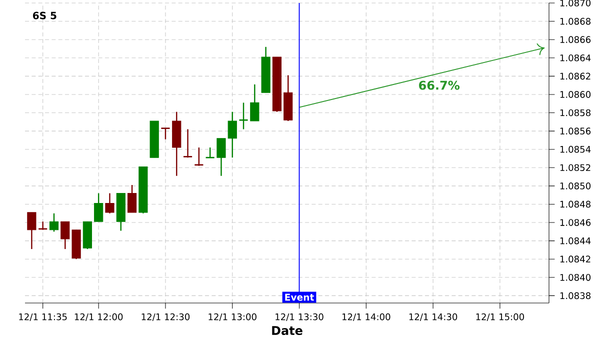 This screenshot has width=600, height=340. Describe the element at coordinates (575, 149) in the screenshot. I see `y-tick-label: 1.0854` at that location.